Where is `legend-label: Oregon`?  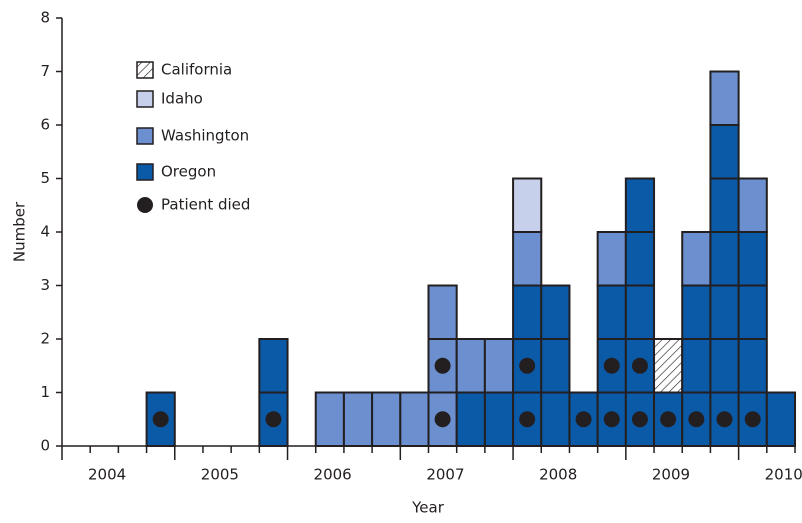 legend-label: Oregon is located at coordinates (188, 172).